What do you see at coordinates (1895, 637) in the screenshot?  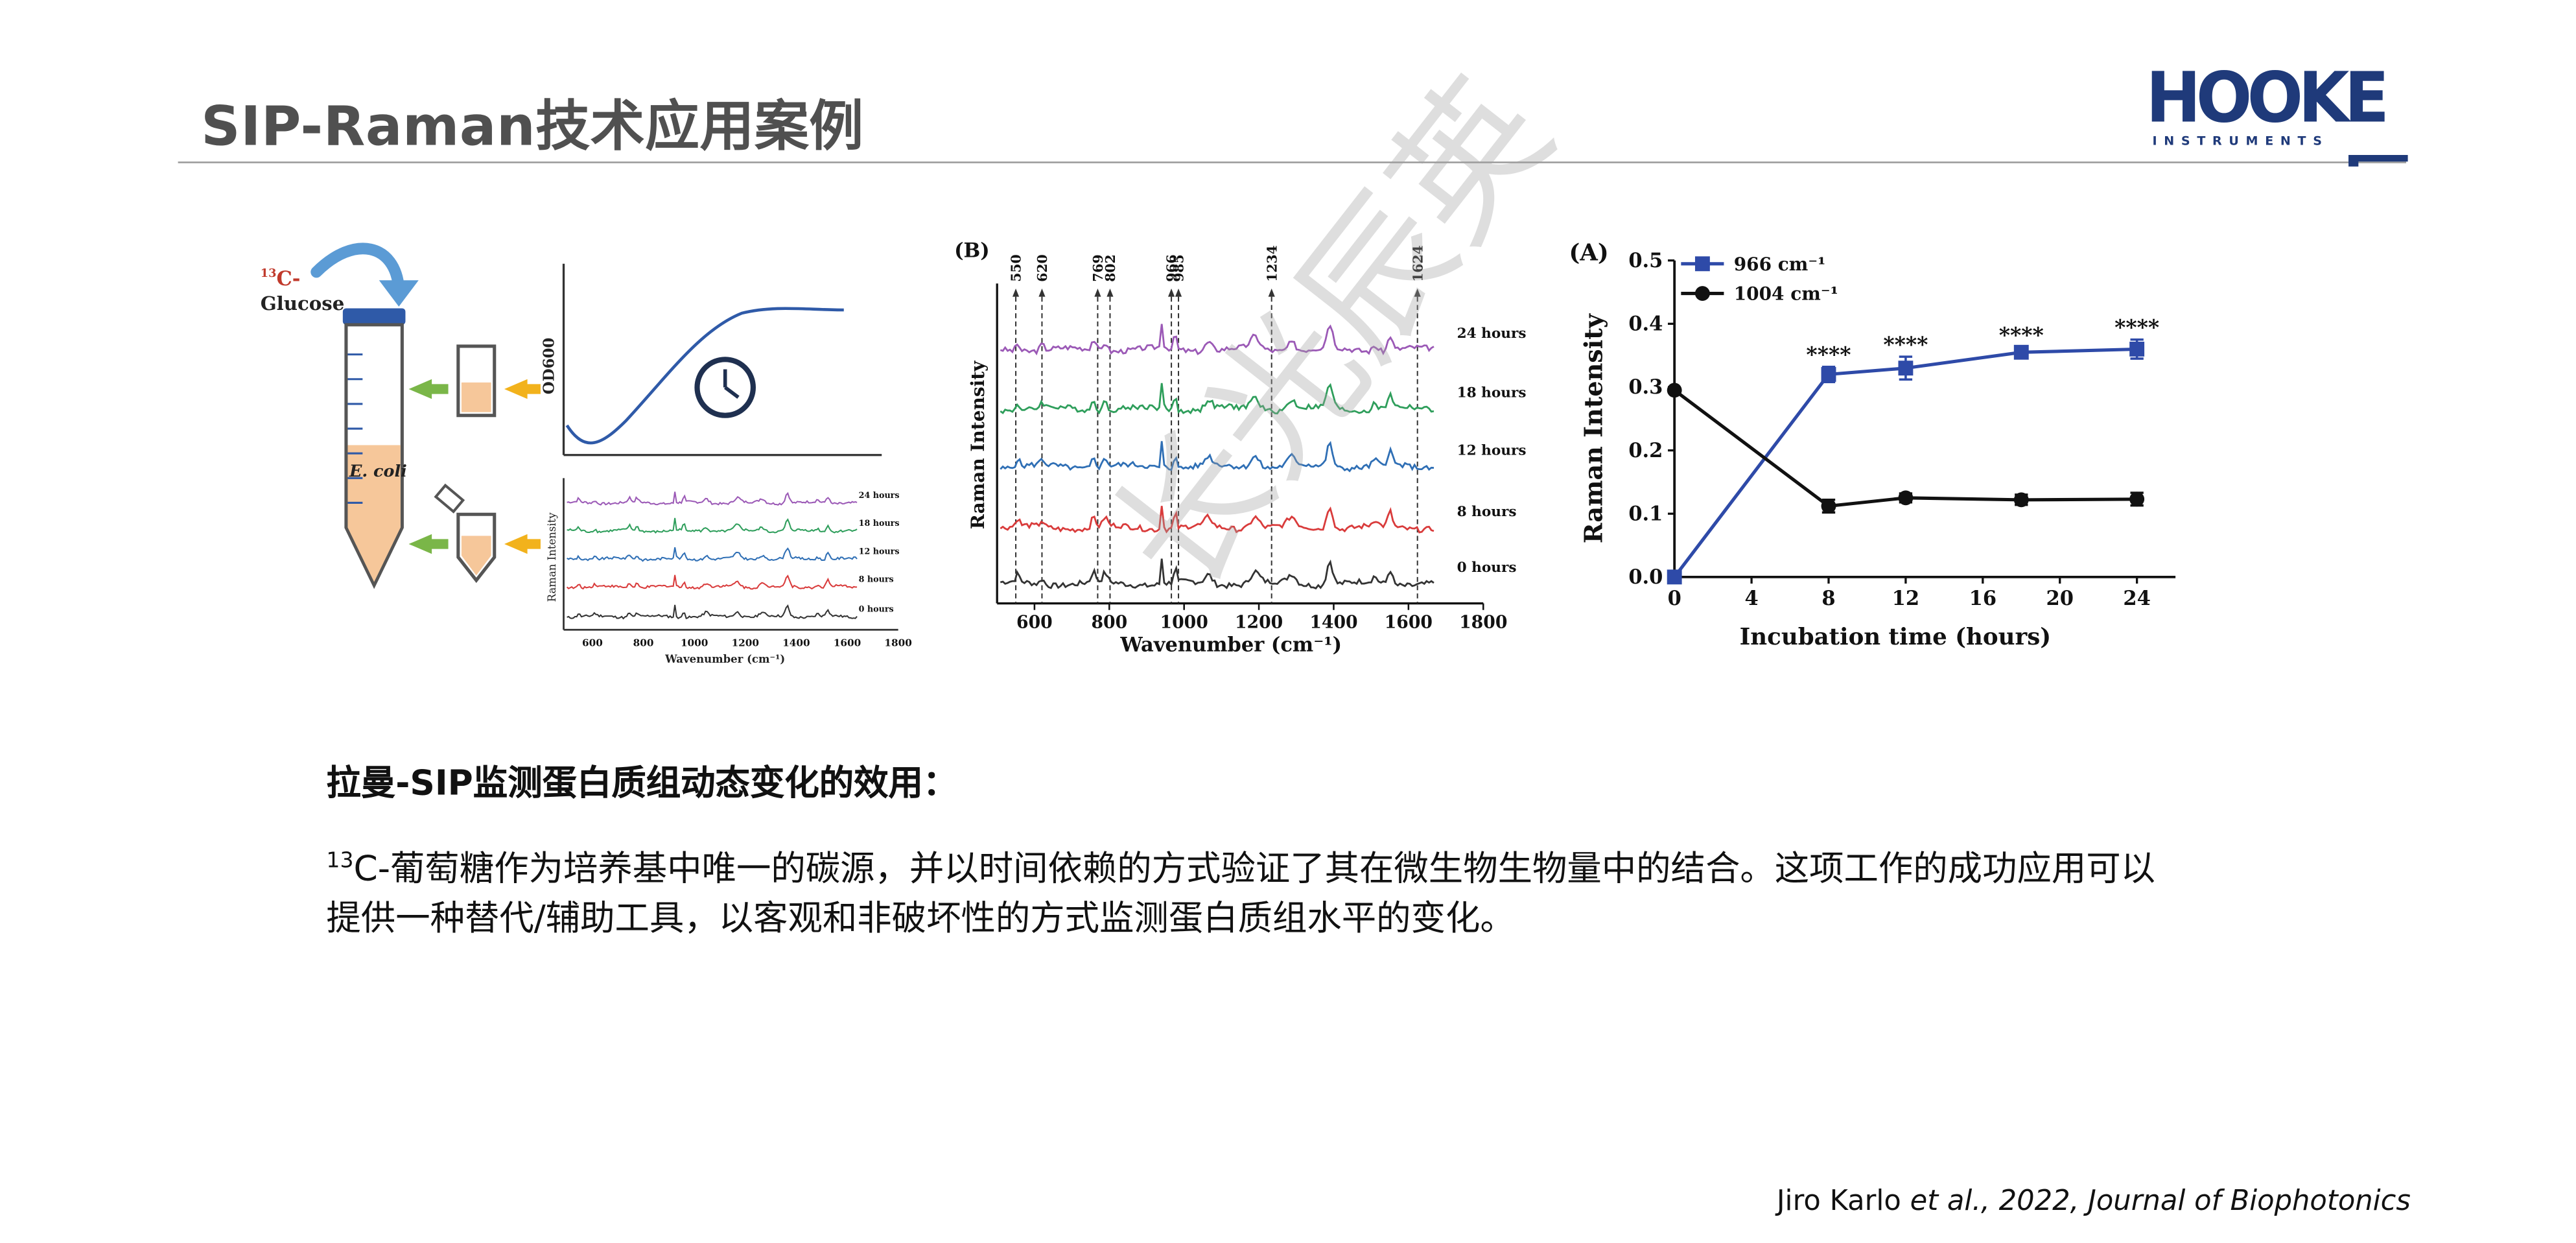 I see `chart-xlabel: Incubation time (hours)` at bounding box center [1895, 637].